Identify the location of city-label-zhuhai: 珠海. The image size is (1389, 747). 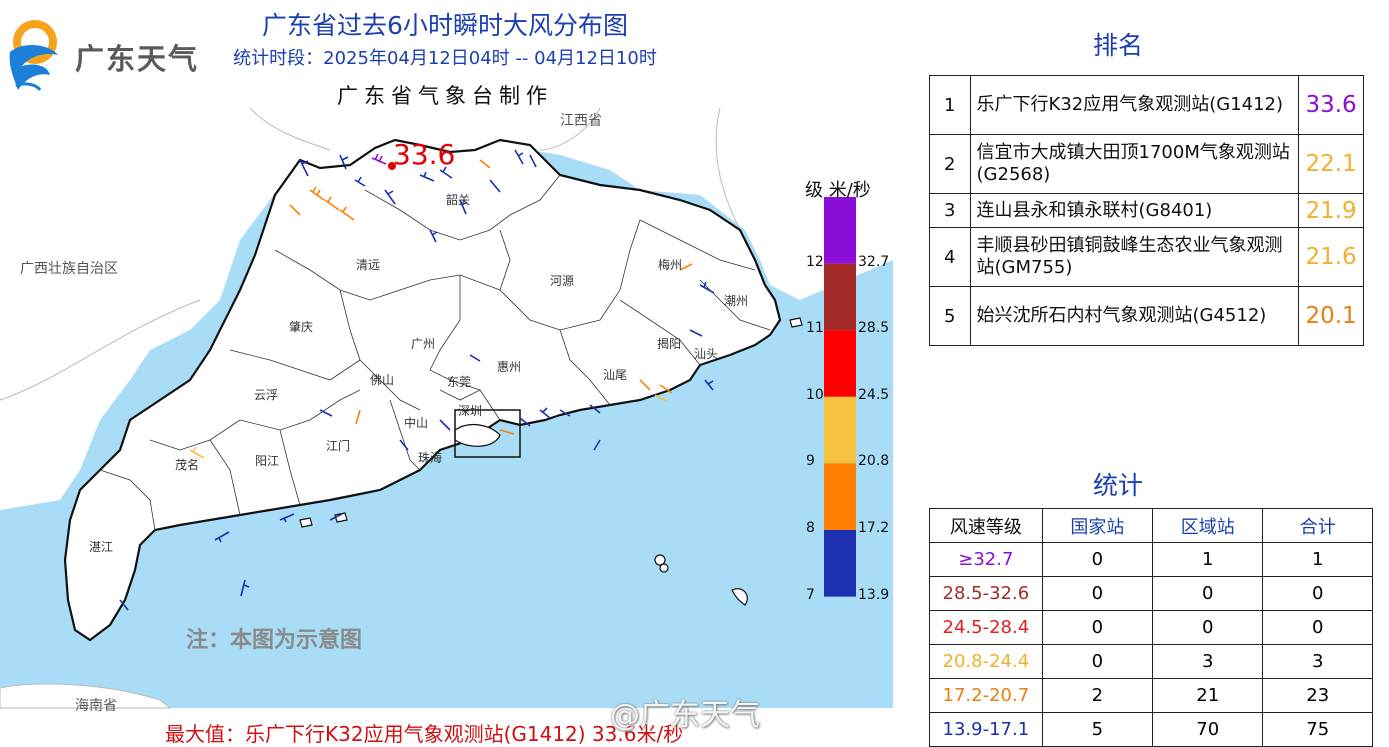
(430, 458).